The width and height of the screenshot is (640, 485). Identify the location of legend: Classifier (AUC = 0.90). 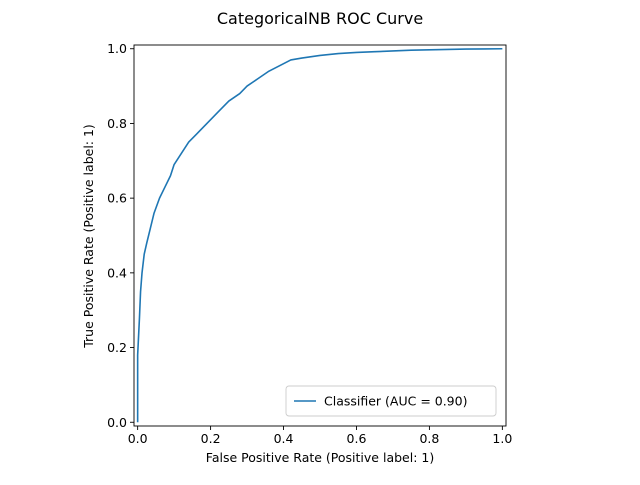
(391, 401).